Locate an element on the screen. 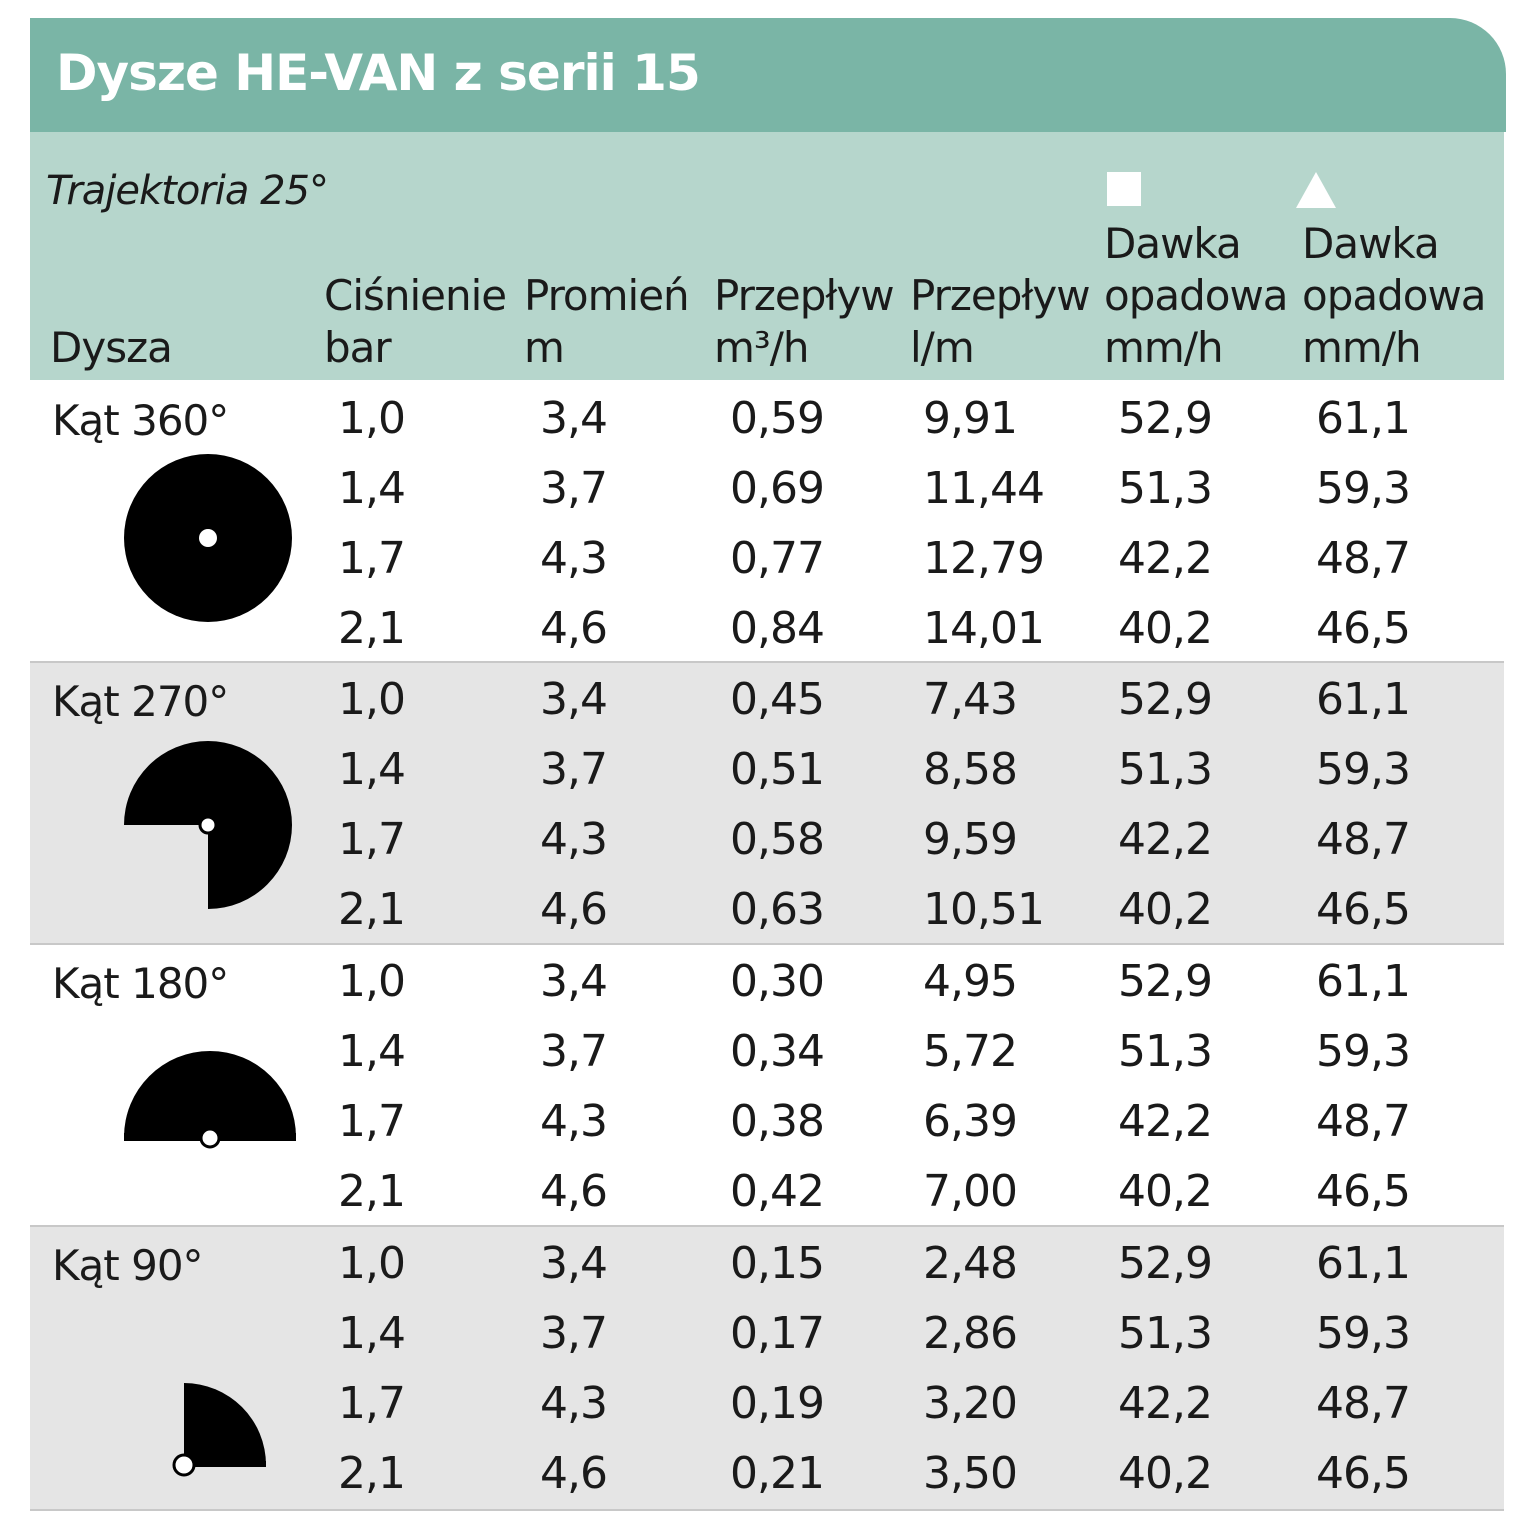 Image resolution: width=1536 pixels, height=1530 pixels. table-cell: 0,45 is located at coordinates (777, 699).